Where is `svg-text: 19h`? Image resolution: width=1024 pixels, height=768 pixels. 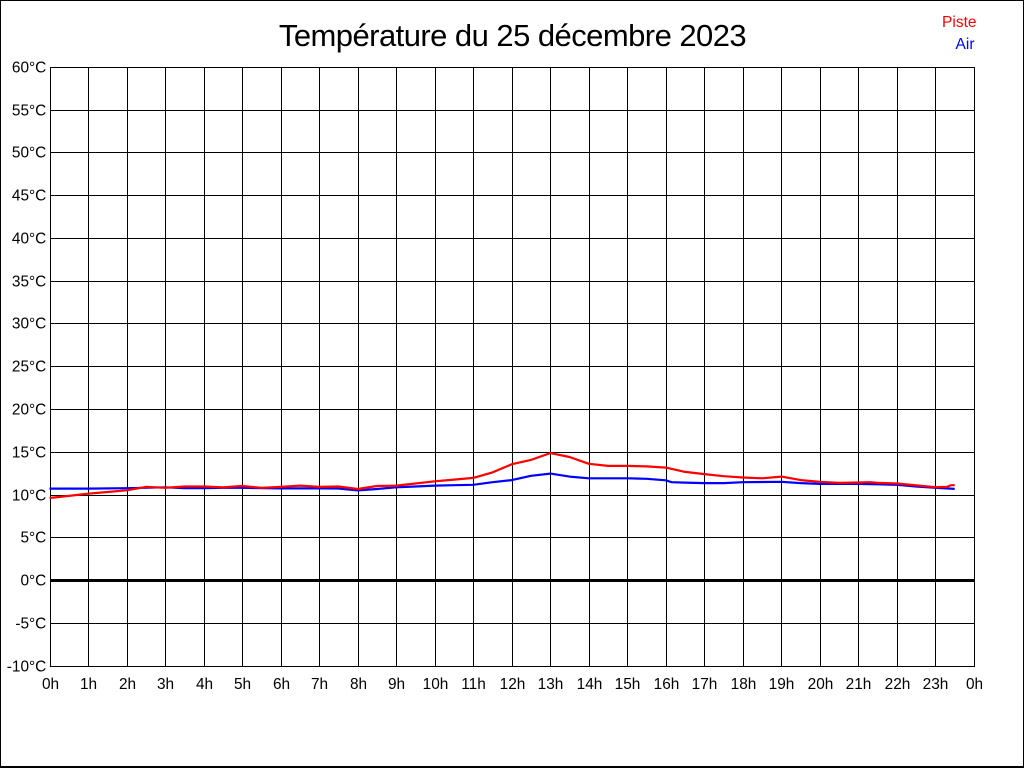 svg-text: 19h is located at coordinates (782, 684).